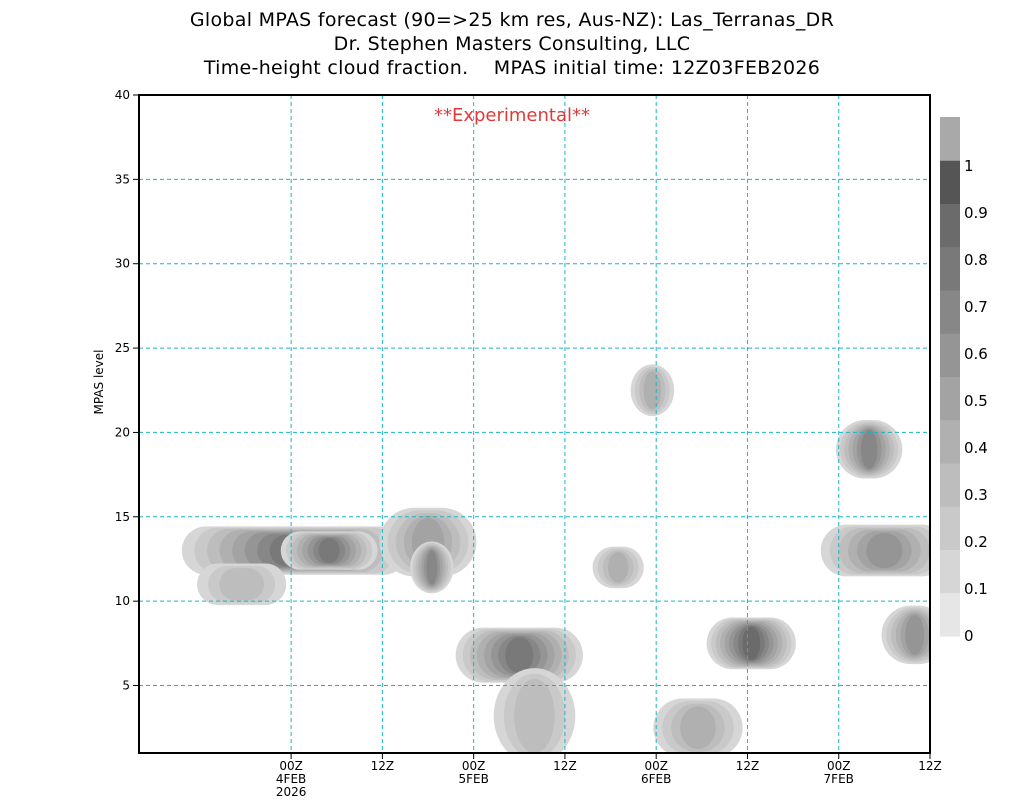 This screenshot has height=800, width=1024. Describe the element at coordinates (565, 766) in the screenshot. I see `x-tick-label-3-0: 12Z` at that location.